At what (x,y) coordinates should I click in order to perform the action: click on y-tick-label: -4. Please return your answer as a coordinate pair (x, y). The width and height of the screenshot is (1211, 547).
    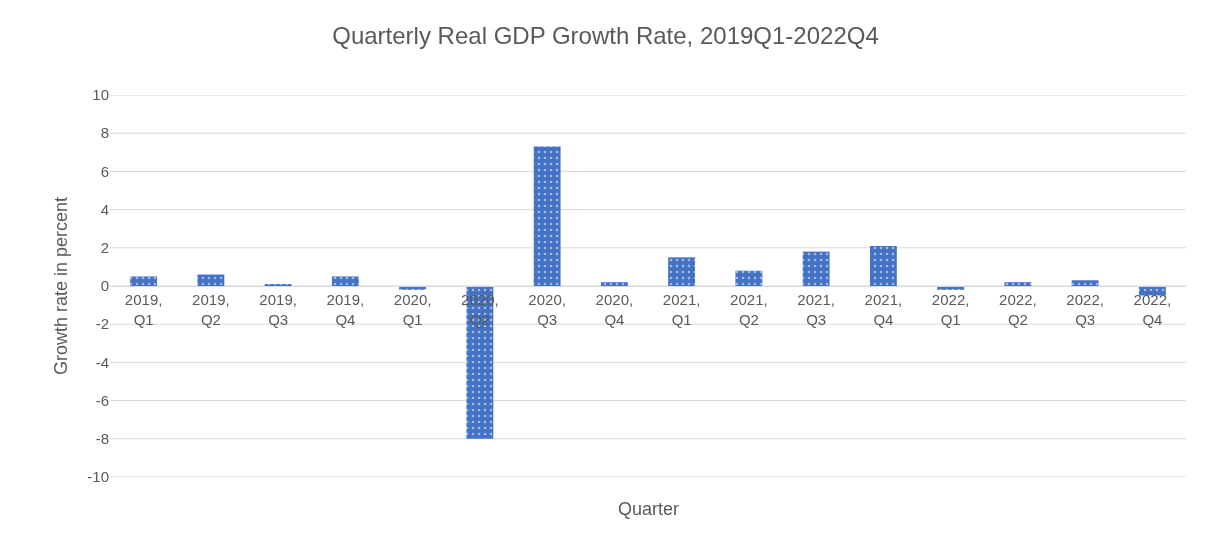
    Looking at the image, I should click on (102, 362).